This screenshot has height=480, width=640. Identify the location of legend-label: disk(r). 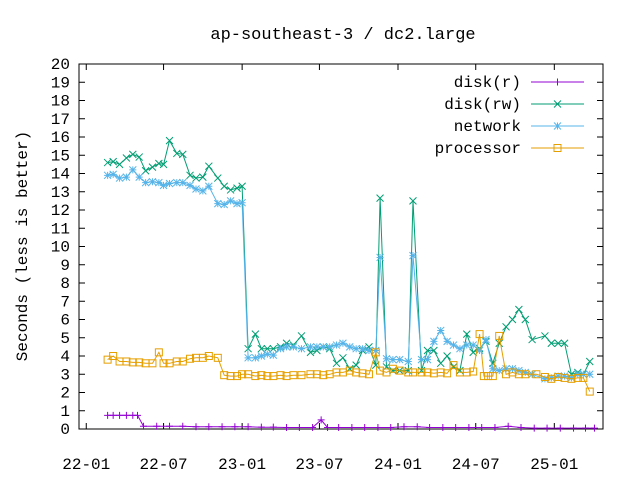
(487, 83).